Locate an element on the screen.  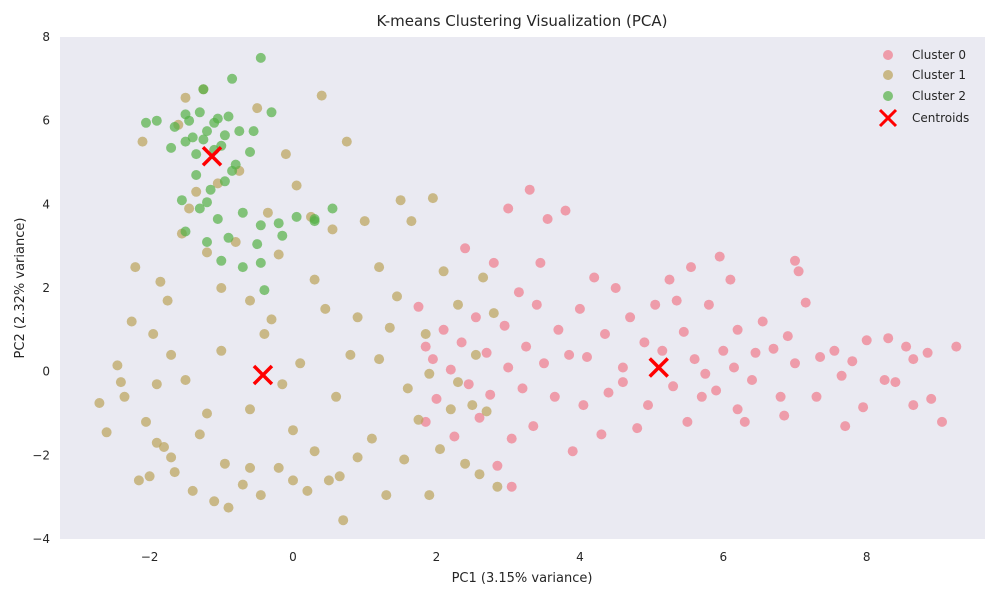
legend-label-centroids: Centroids is located at coordinates (940, 118).